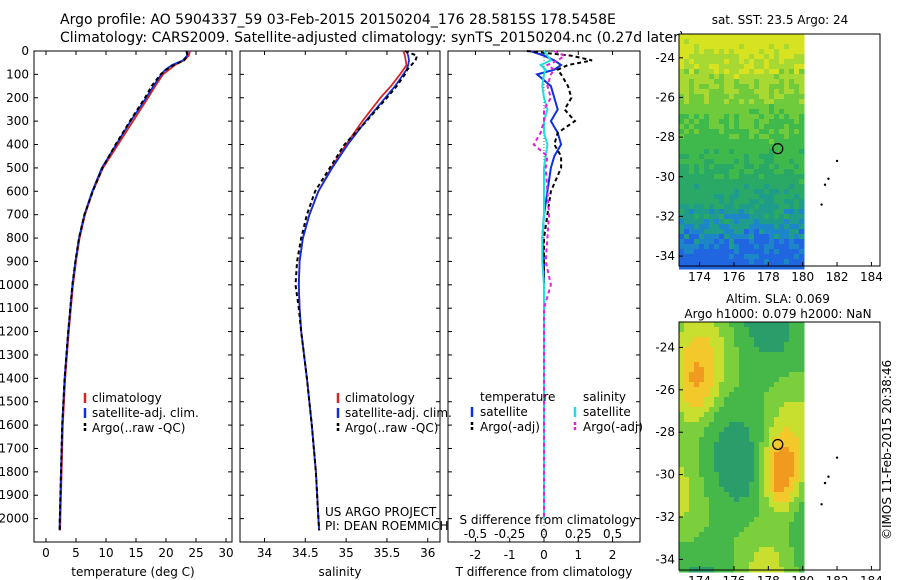 This screenshot has width=900, height=580. I want to click on legend-label: climatology, so click(127, 398).